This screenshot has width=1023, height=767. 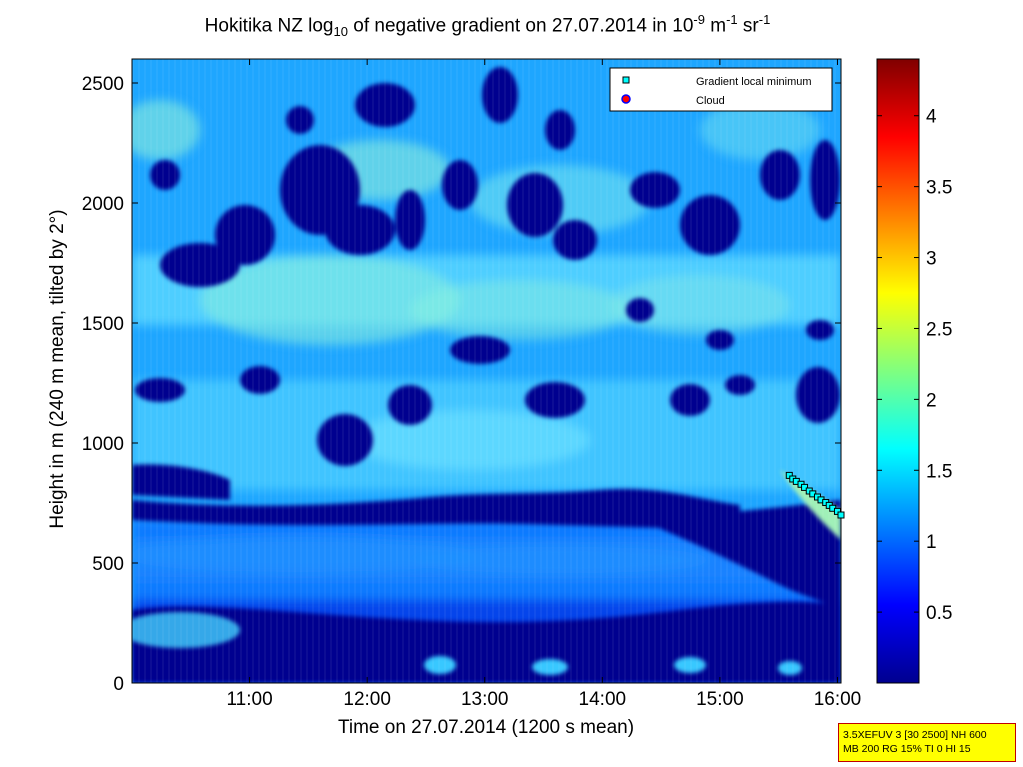 What do you see at coordinates (939, 188) in the screenshot?
I see `colorbar-tick-label: 3.5` at bounding box center [939, 188].